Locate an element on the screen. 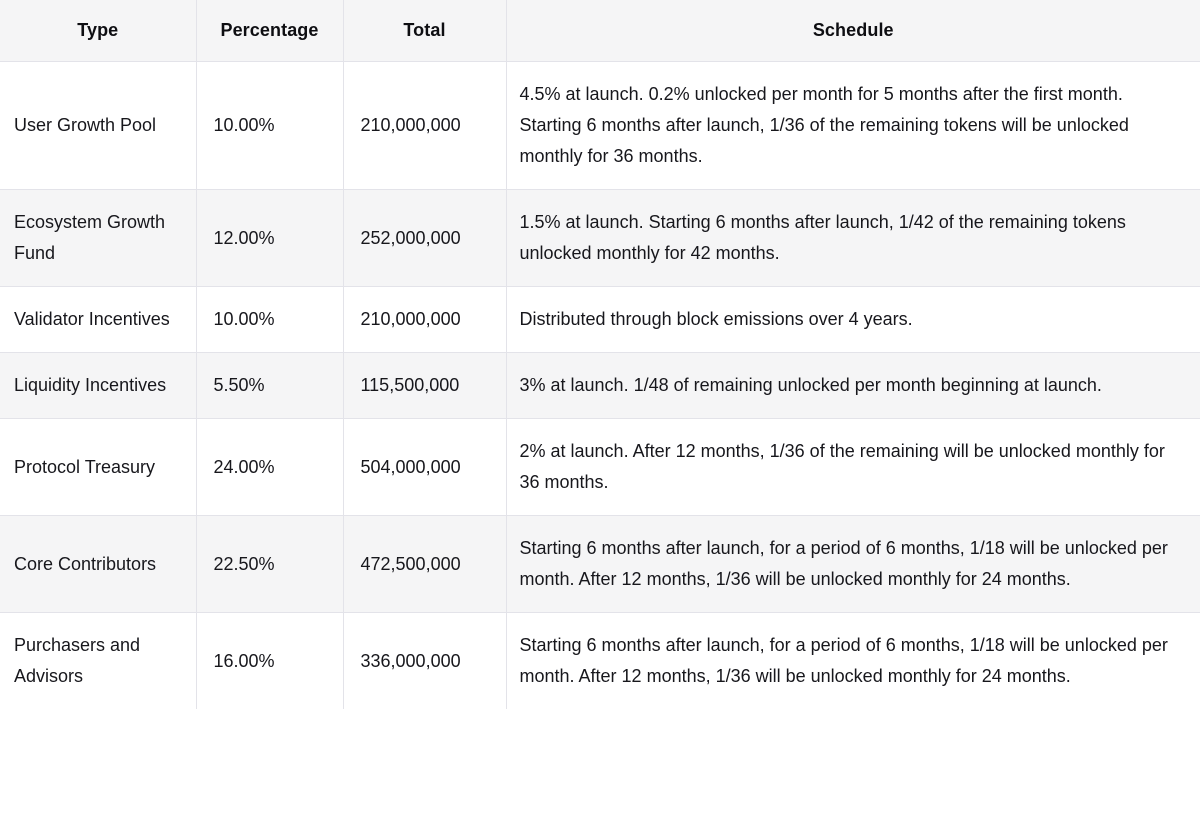 This screenshot has width=1200, height=826. column-header-percentage: Percentage is located at coordinates (269, 31).